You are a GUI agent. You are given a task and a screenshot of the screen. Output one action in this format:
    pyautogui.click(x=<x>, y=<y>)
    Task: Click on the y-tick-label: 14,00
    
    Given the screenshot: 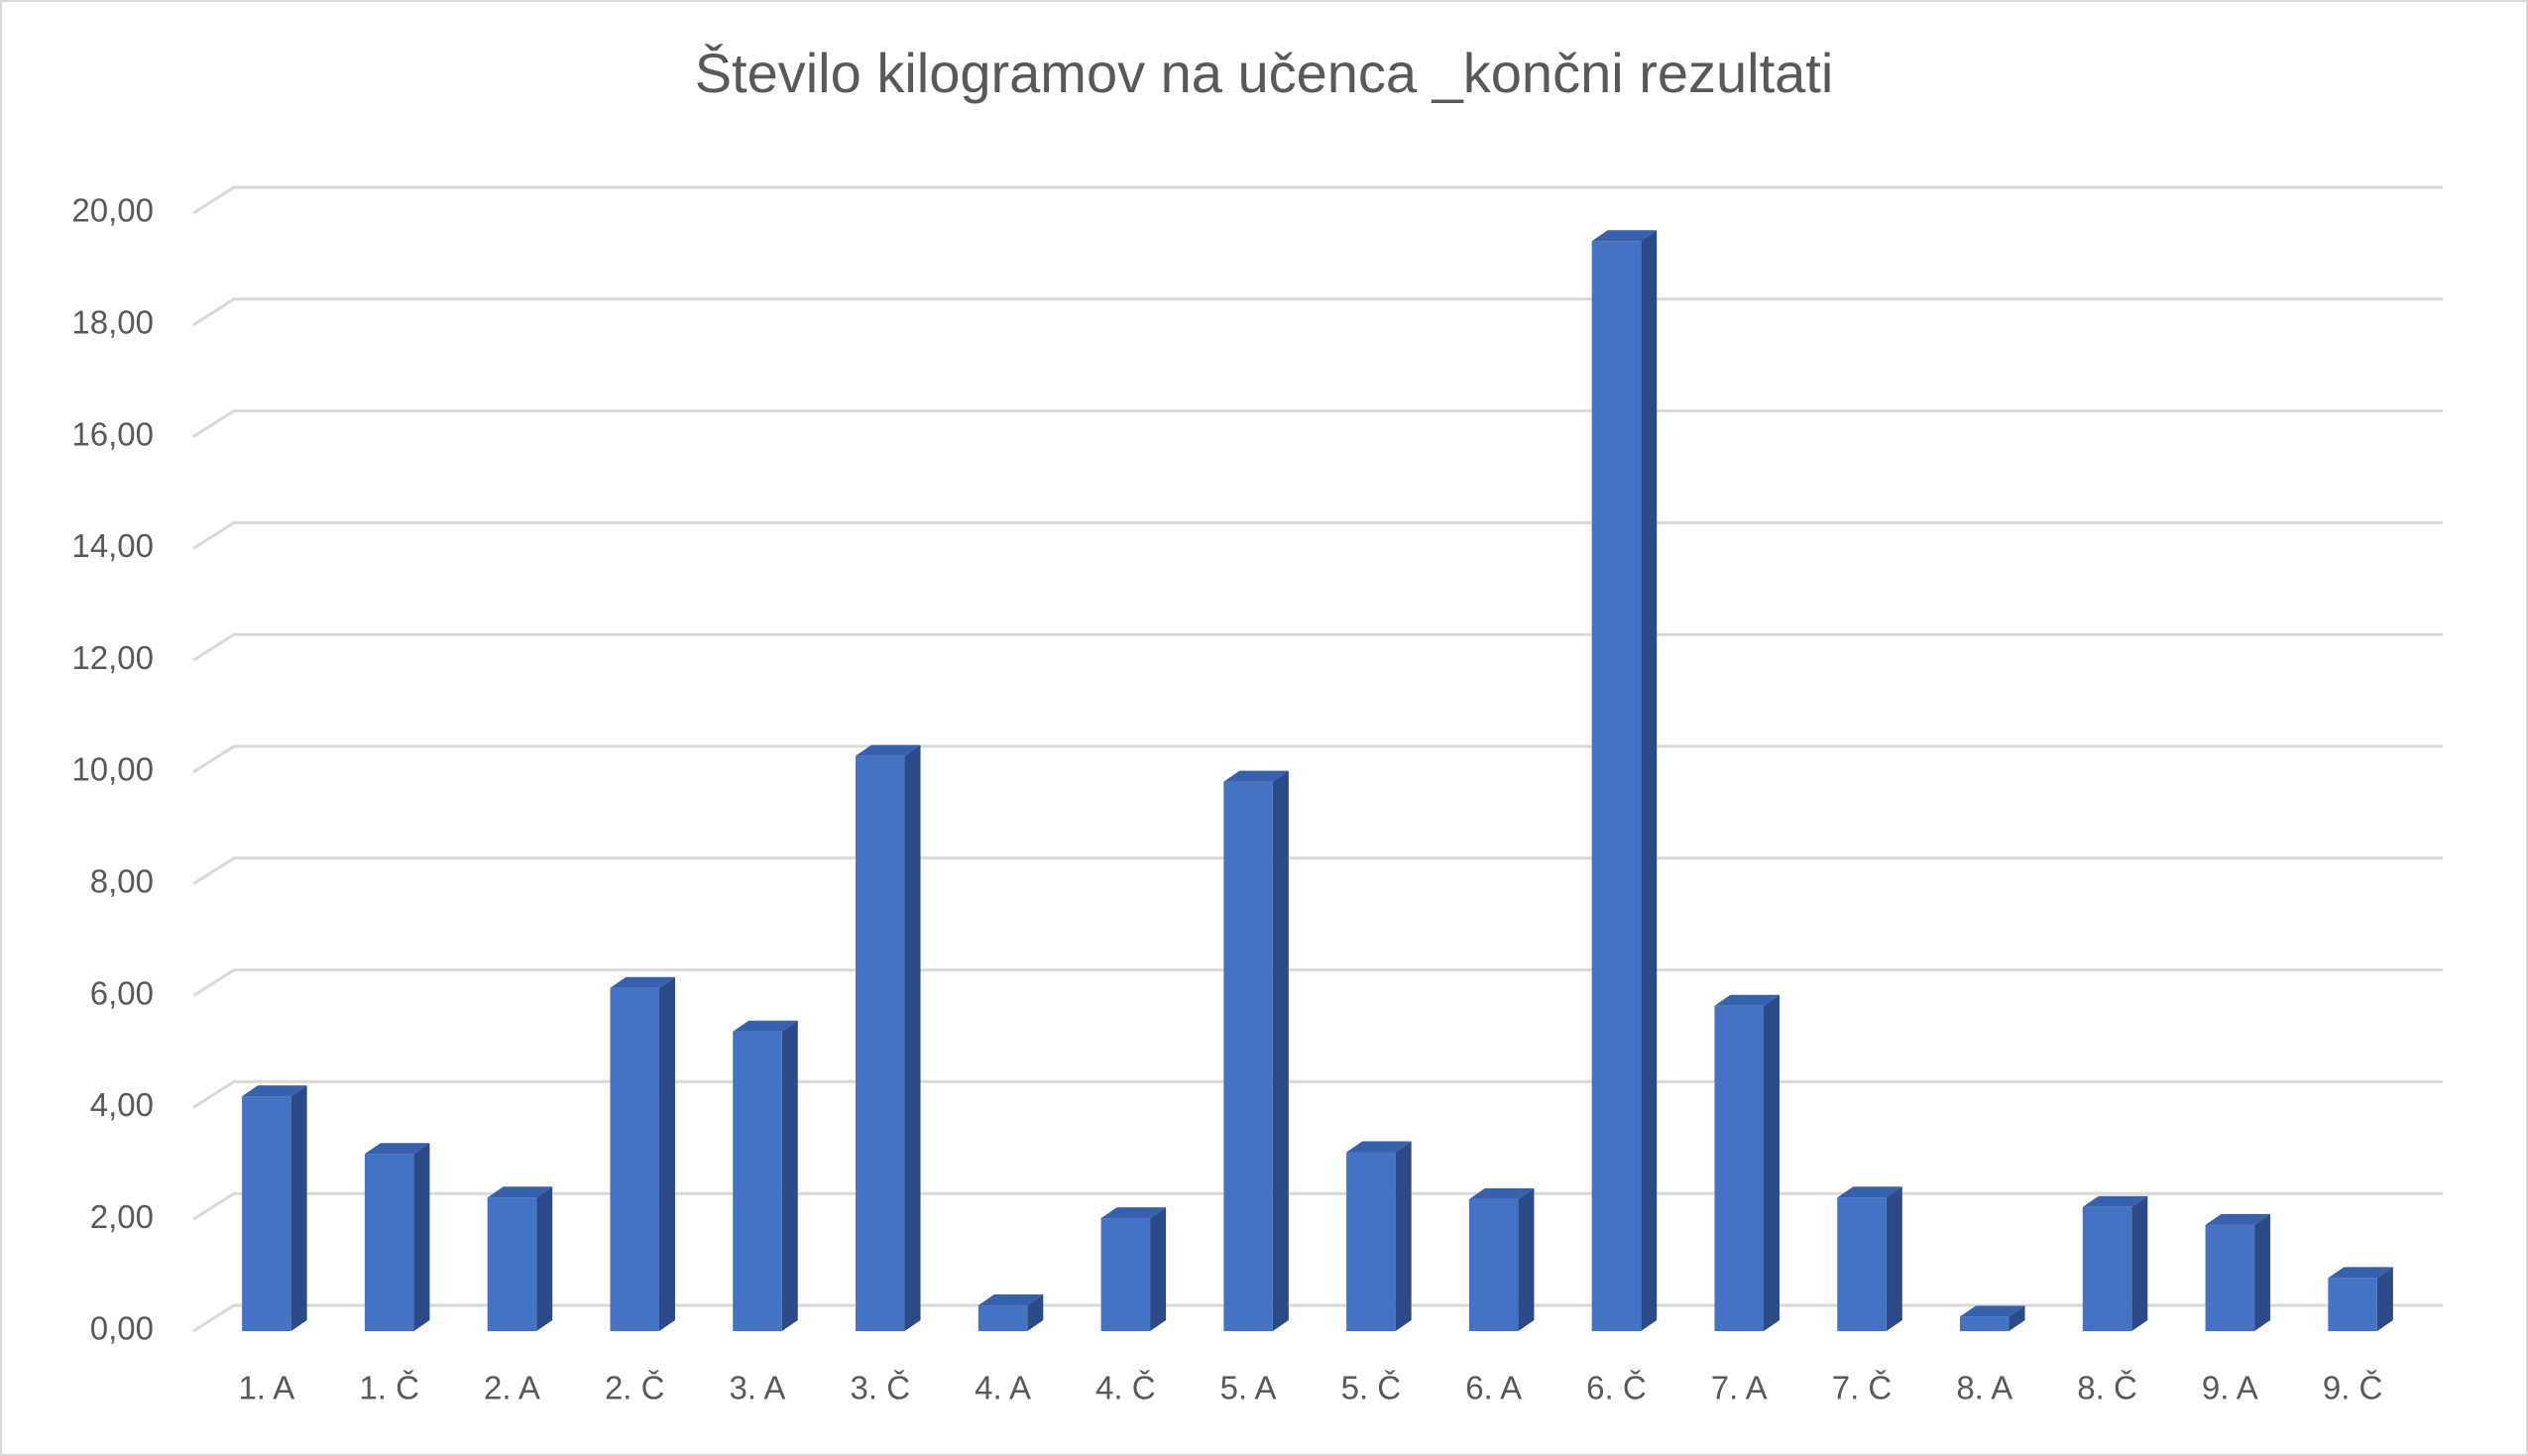 What is the action you would take?
    pyautogui.click(x=112, y=545)
    